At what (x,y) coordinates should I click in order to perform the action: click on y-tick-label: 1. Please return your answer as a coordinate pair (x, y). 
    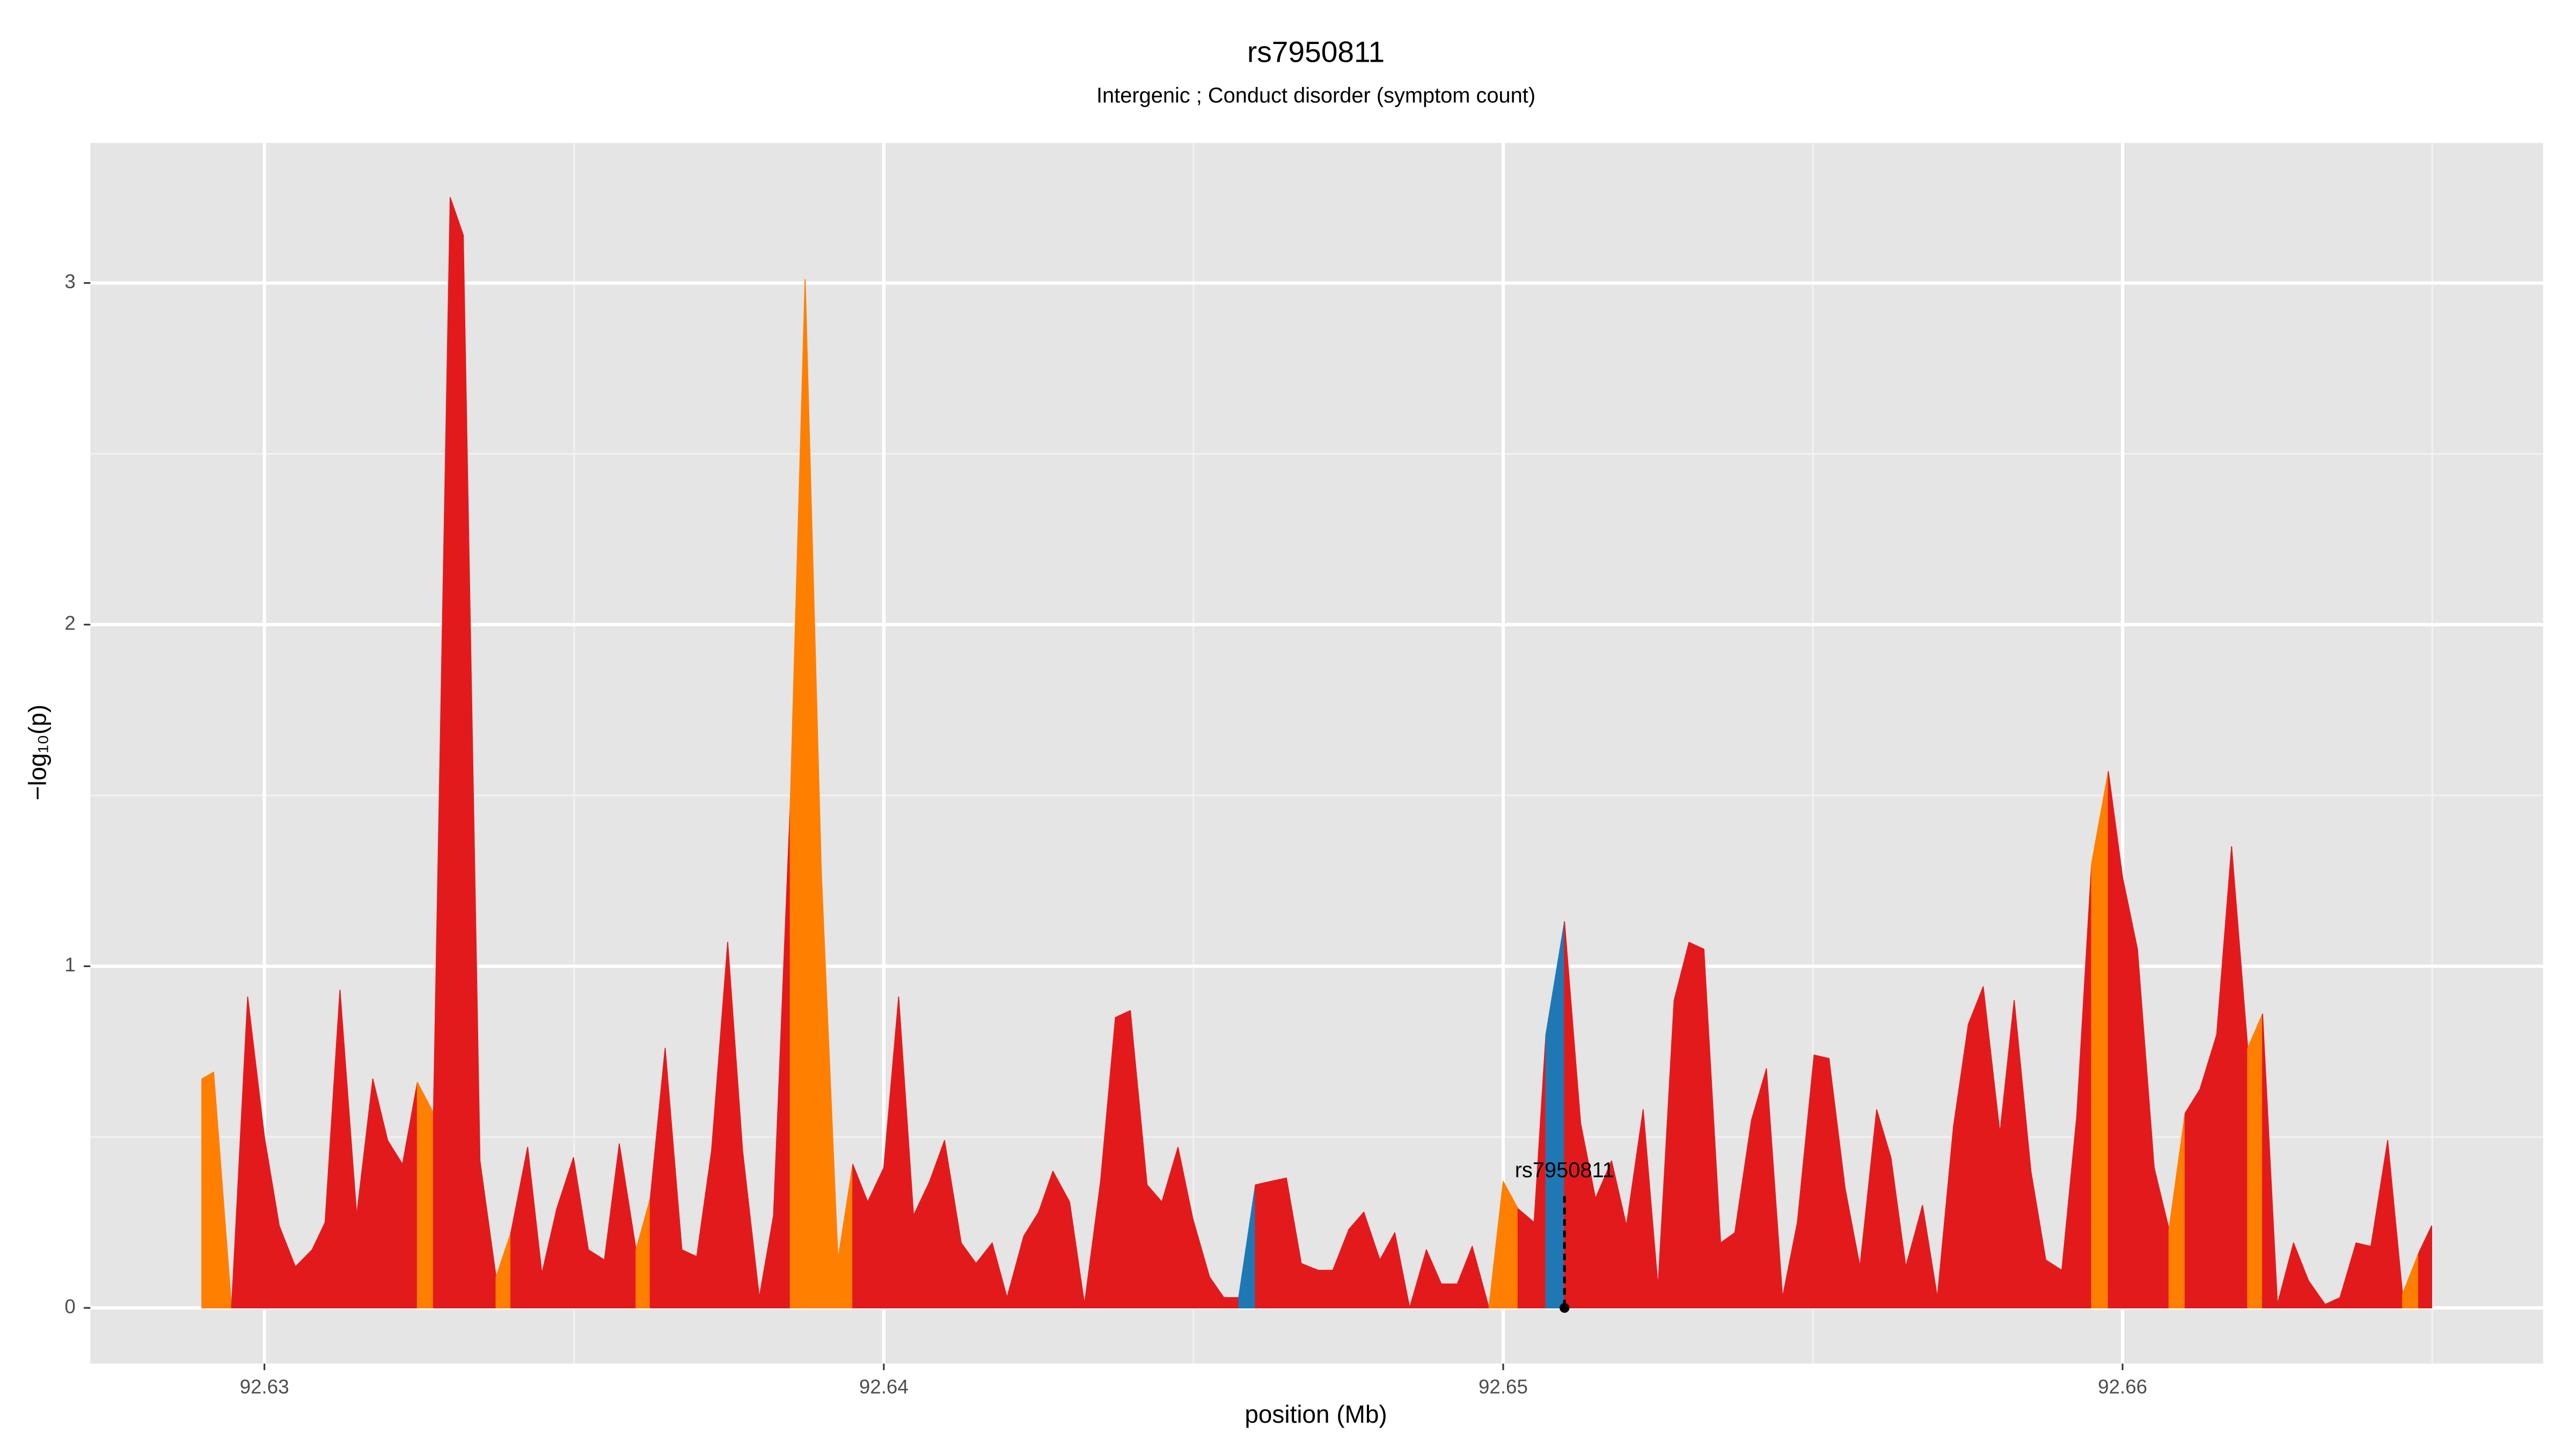
    Looking at the image, I should click on (69, 965).